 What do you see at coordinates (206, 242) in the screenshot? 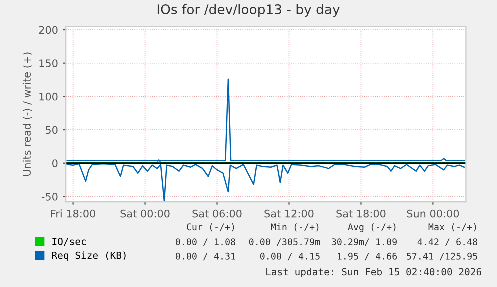
I see `text: 0.00 / 1.08` at bounding box center [206, 242].